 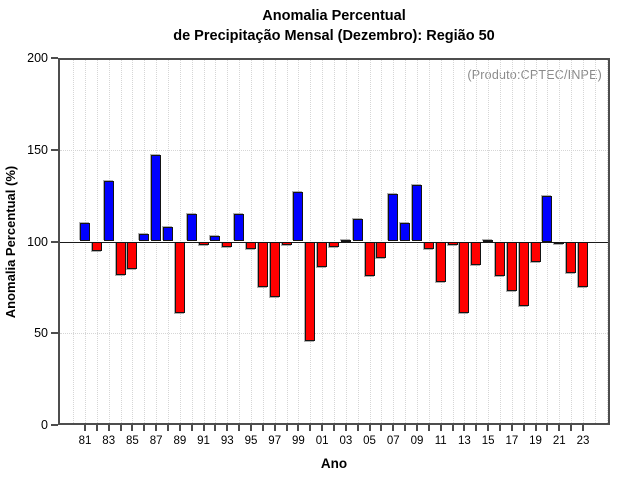 What do you see at coordinates (96, 246) in the screenshot?
I see `bar-1982` at bounding box center [96, 246].